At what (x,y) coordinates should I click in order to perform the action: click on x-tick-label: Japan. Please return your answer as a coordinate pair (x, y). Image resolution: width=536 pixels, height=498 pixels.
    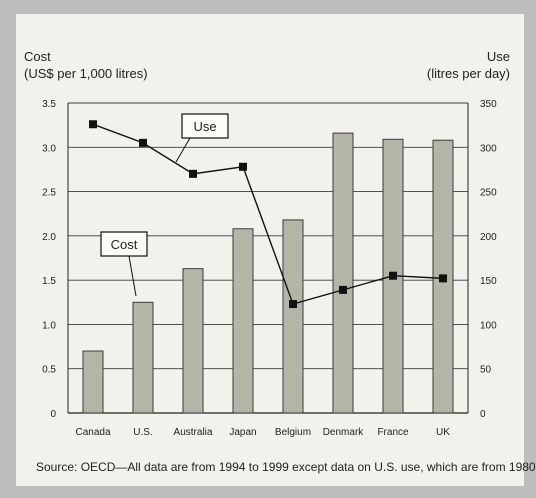
    Looking at the image, I should click on (242, 432).